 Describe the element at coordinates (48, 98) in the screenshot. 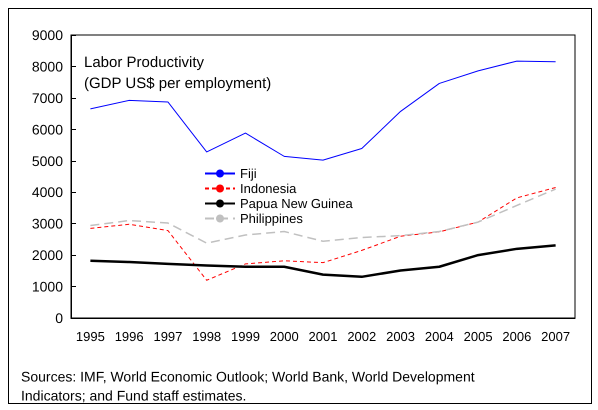

I see `y-tick-label: 7000` at that location.